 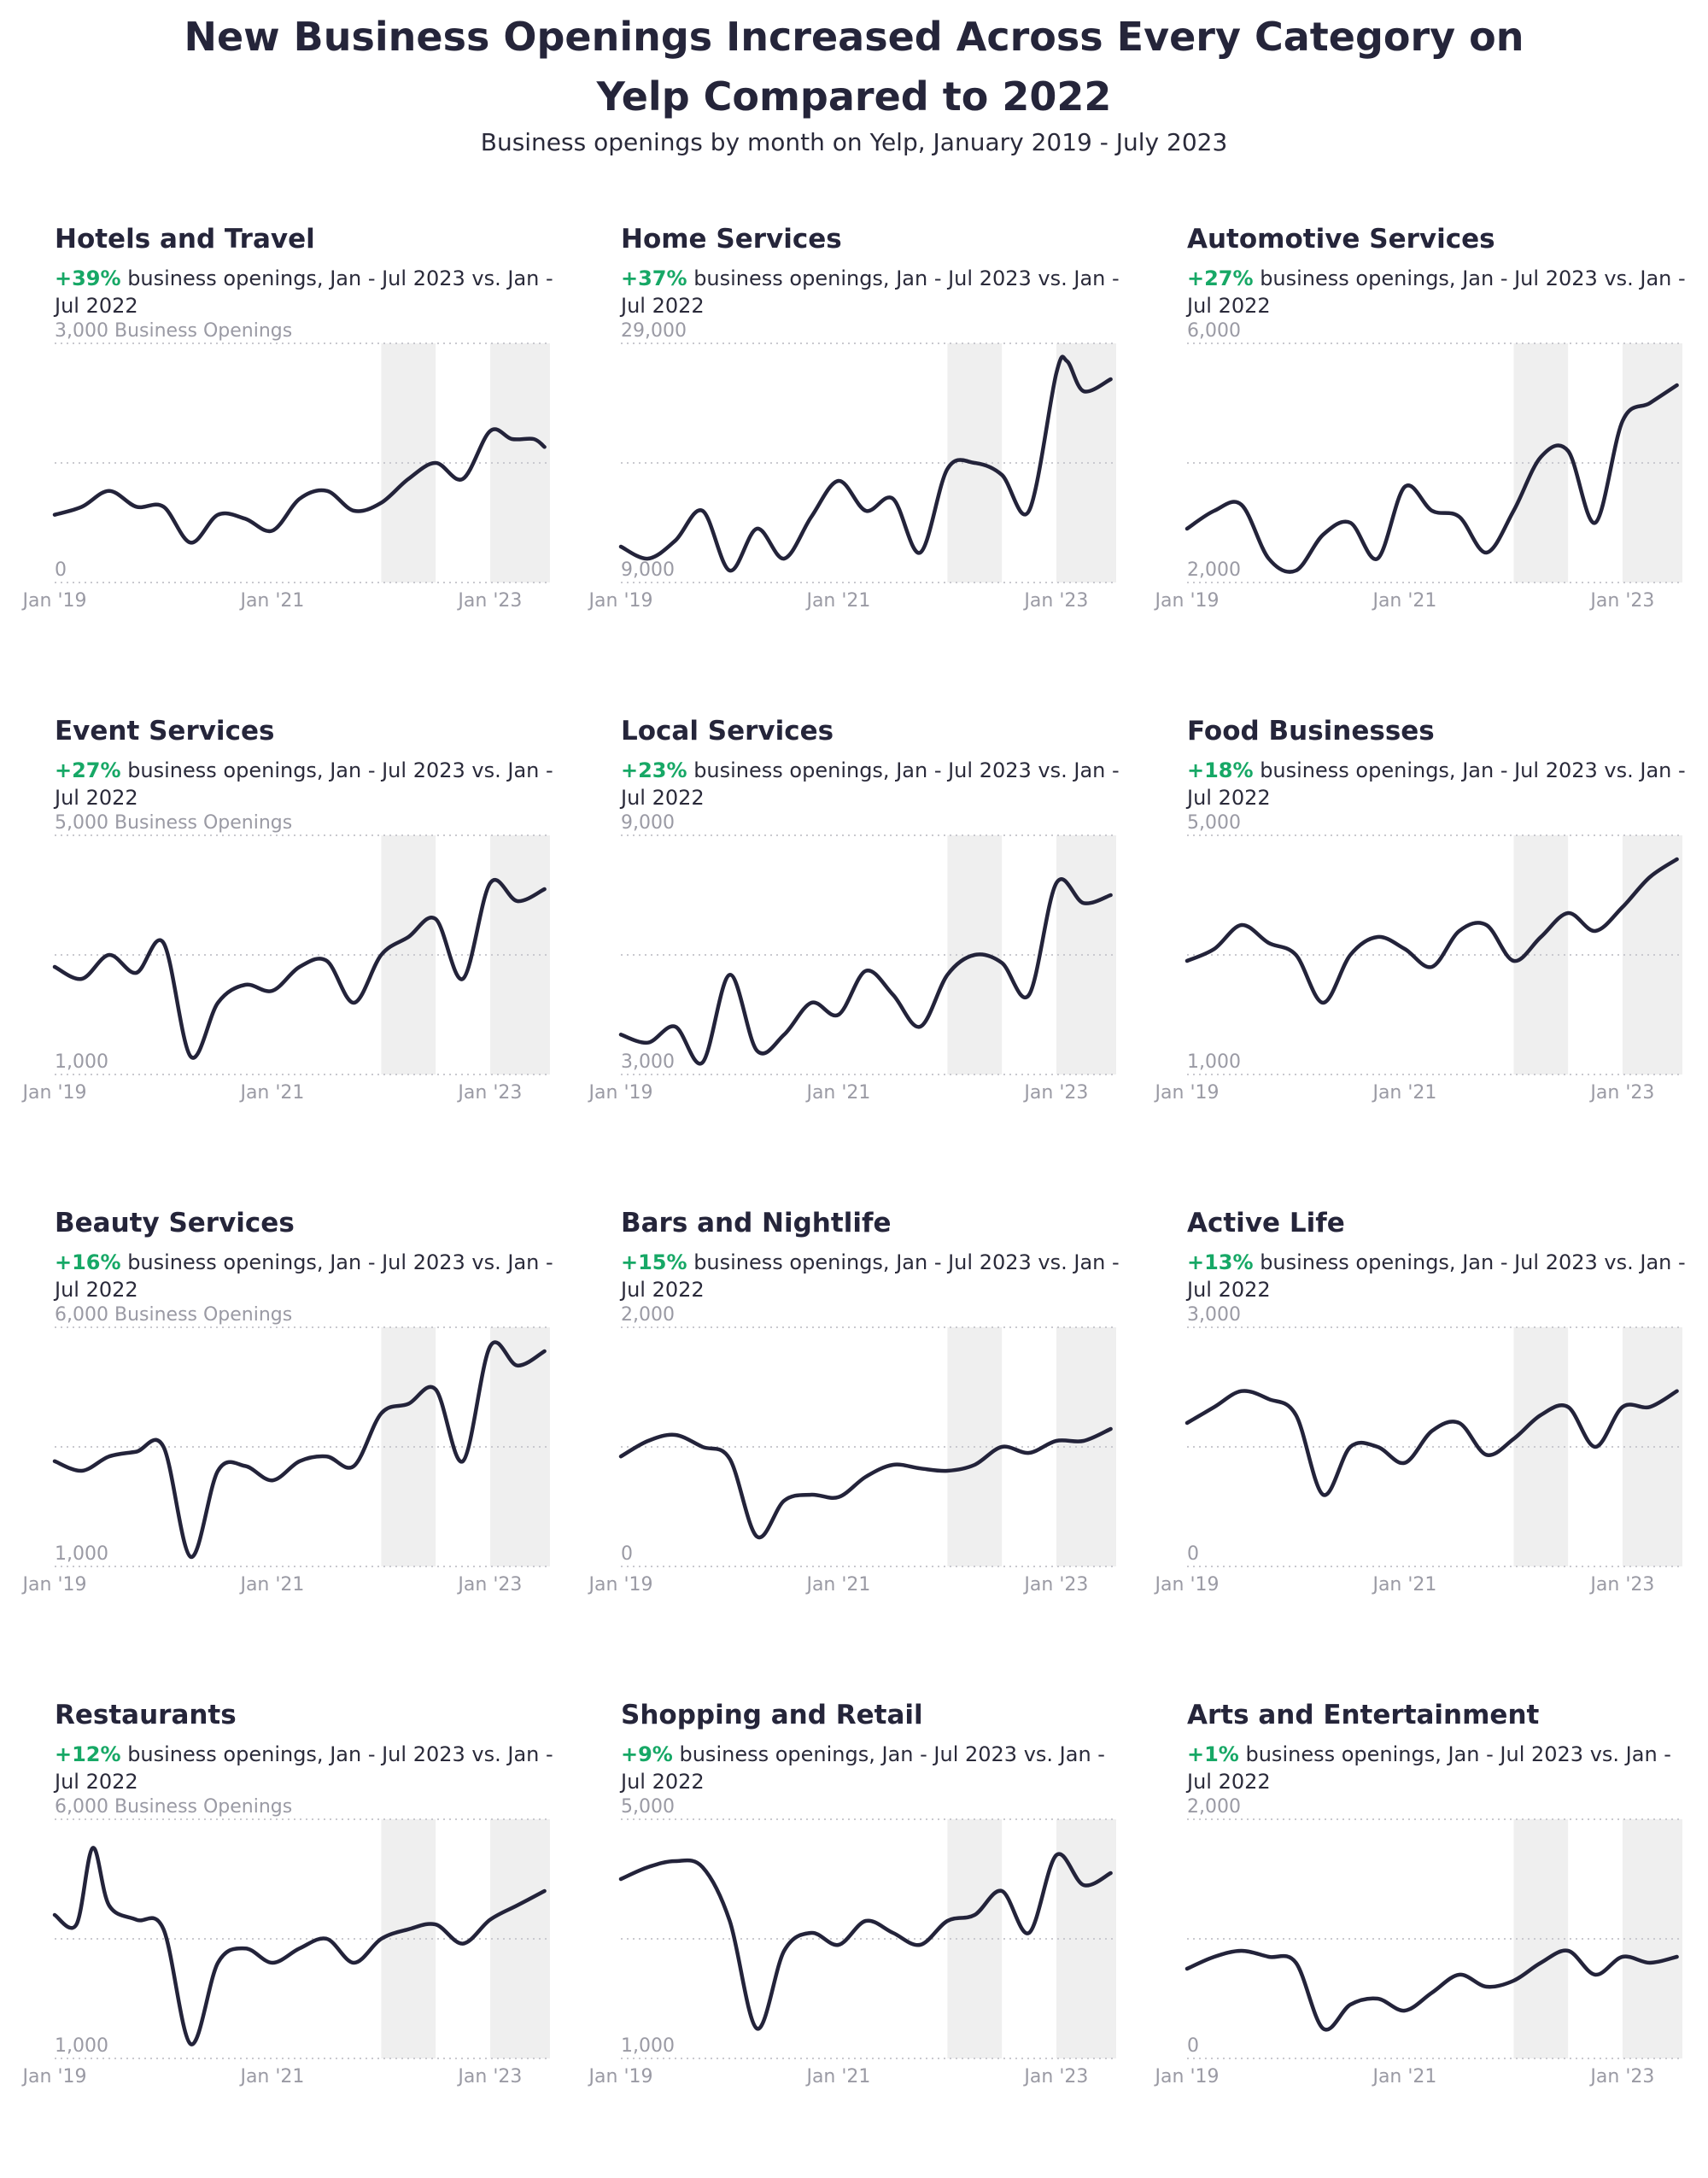 What do you see at coordinates (173, 823) in the screenshot?
I see `y-tick-label: 5,000 Business Openings` at bounding box center [173, 823].